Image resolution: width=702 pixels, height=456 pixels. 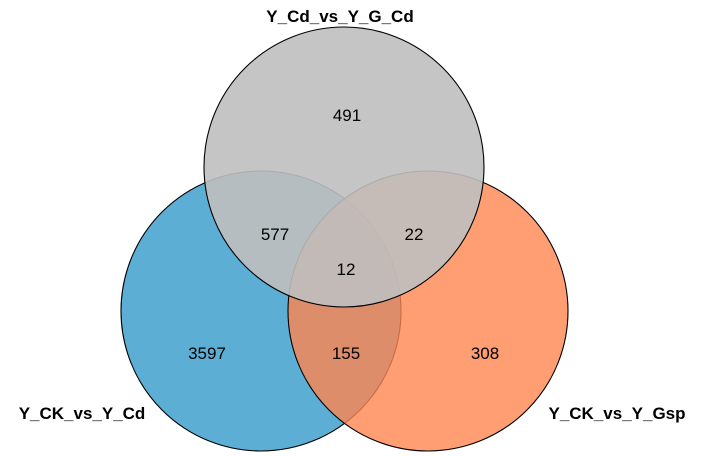 I want to click on set-label-left: Y_CK_vs_Y_Cd, so click(x=82, y=413).